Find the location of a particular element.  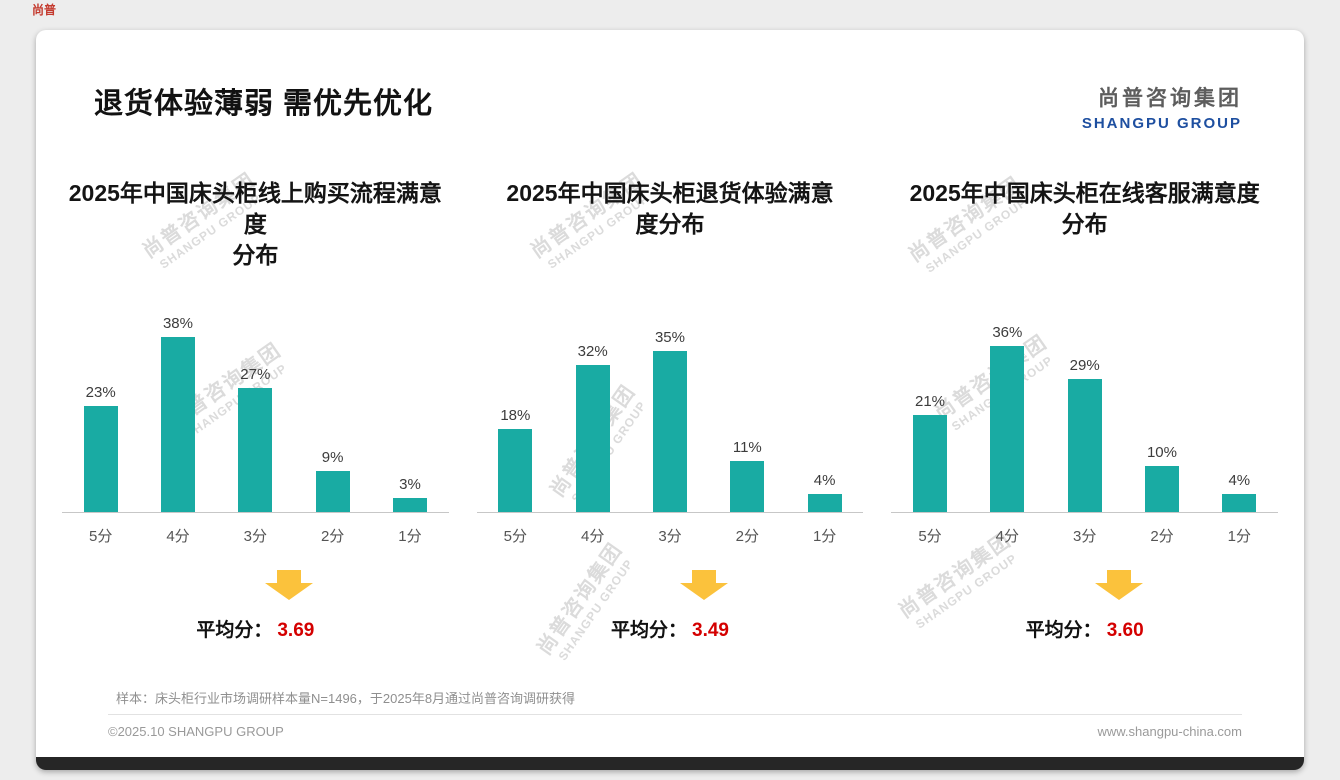

logo-en-text: SHANGPU GROUP is located at coordinates (1161, 123).